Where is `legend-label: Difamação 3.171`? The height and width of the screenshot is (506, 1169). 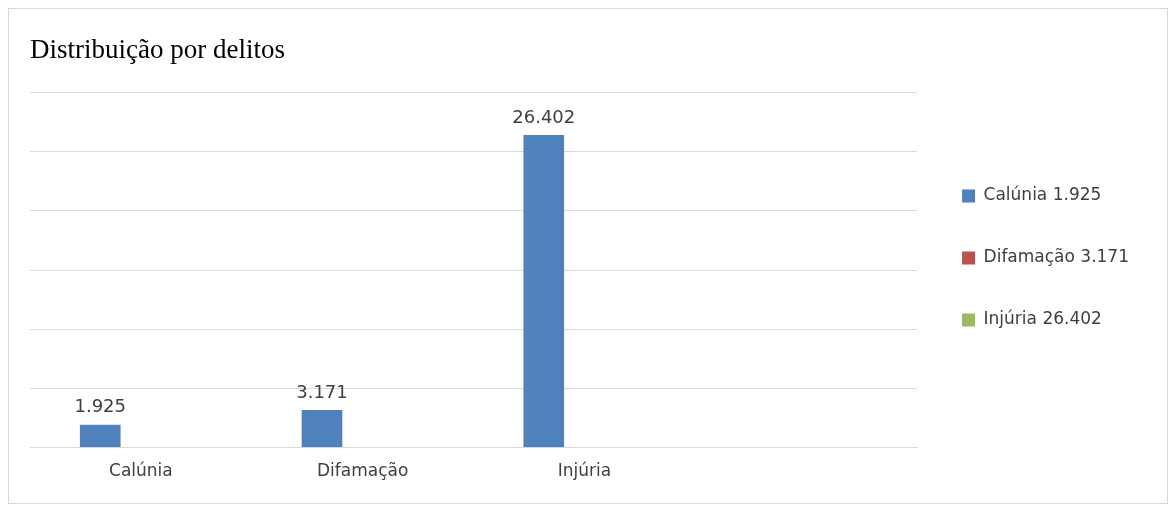
legend-label: Difamação 3.171 is located at coordinates (1056, 256).